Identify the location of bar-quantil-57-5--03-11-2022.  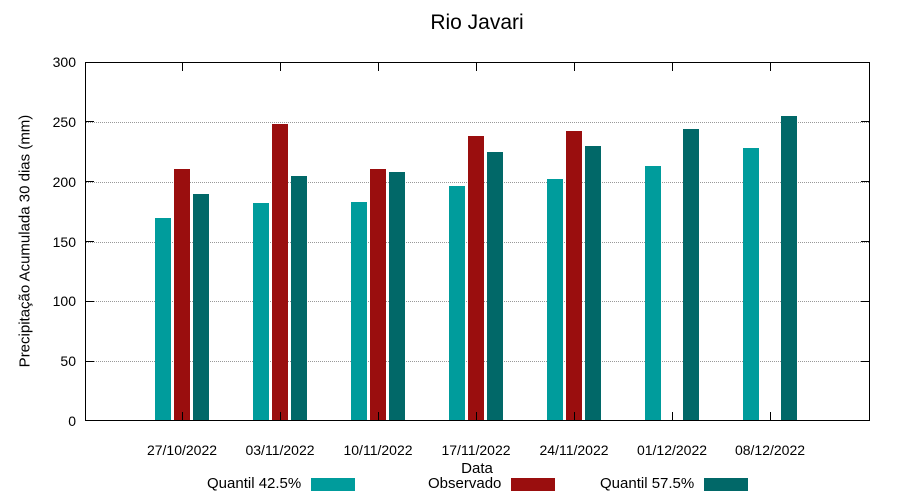
(299, 297).